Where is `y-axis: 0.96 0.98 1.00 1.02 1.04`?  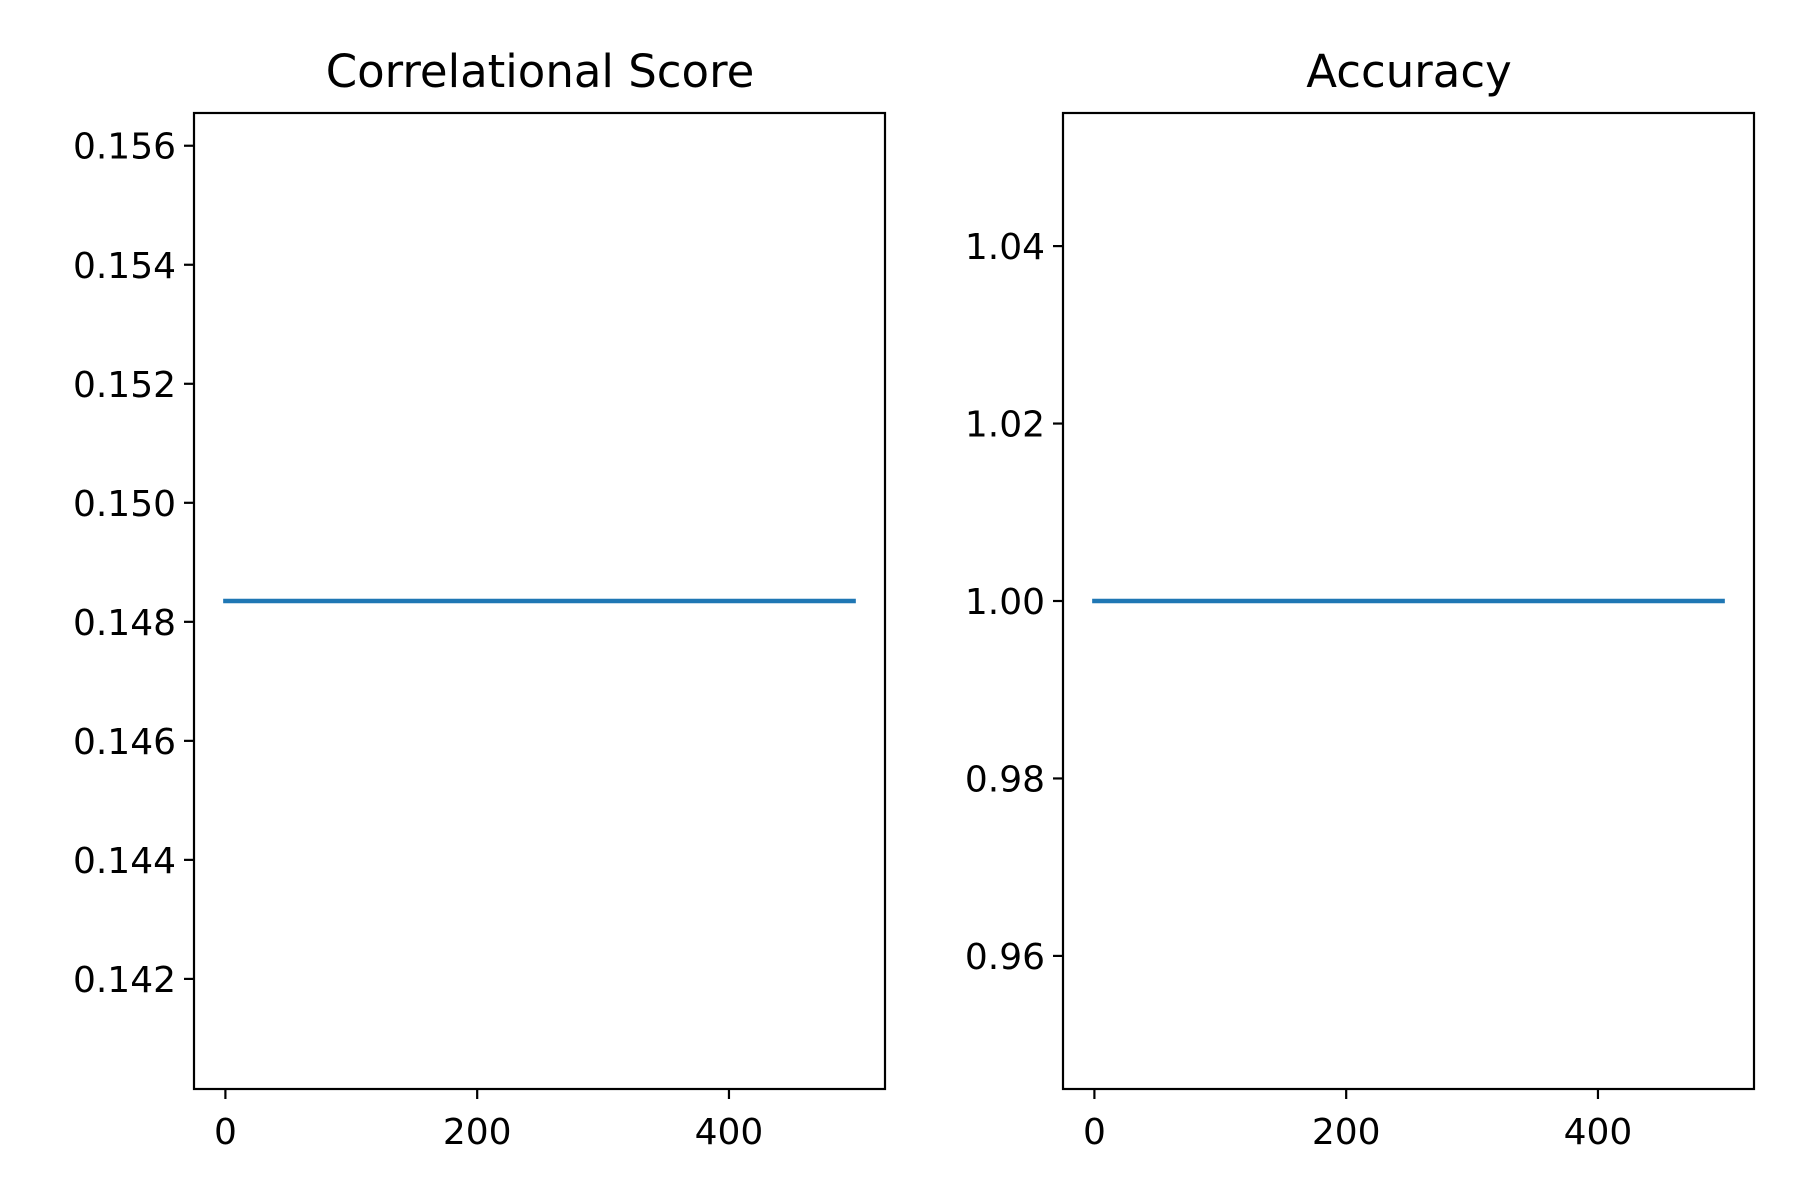 y-axis: 0.96 0.98 1.00 1.02 1.04 is located at coordinates (1014, 602).